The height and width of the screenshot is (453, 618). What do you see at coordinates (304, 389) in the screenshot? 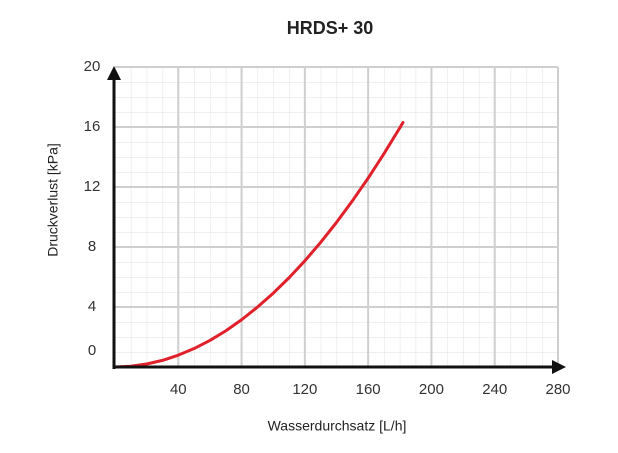
I see `x-tick-label: 120` at bounding box center [304, 389].